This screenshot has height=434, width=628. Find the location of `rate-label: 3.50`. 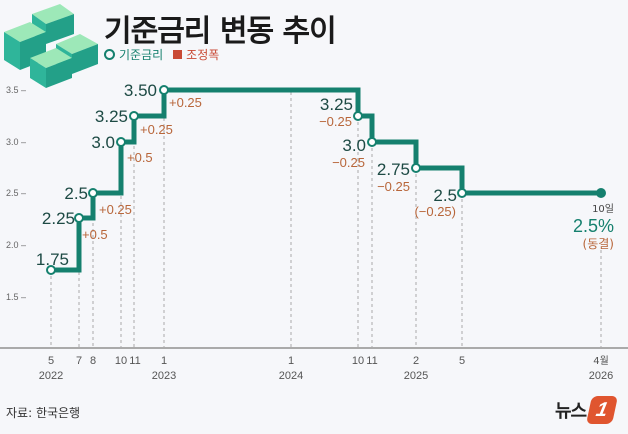

rate-label: 3.50 is located at coordinates (140, 90).